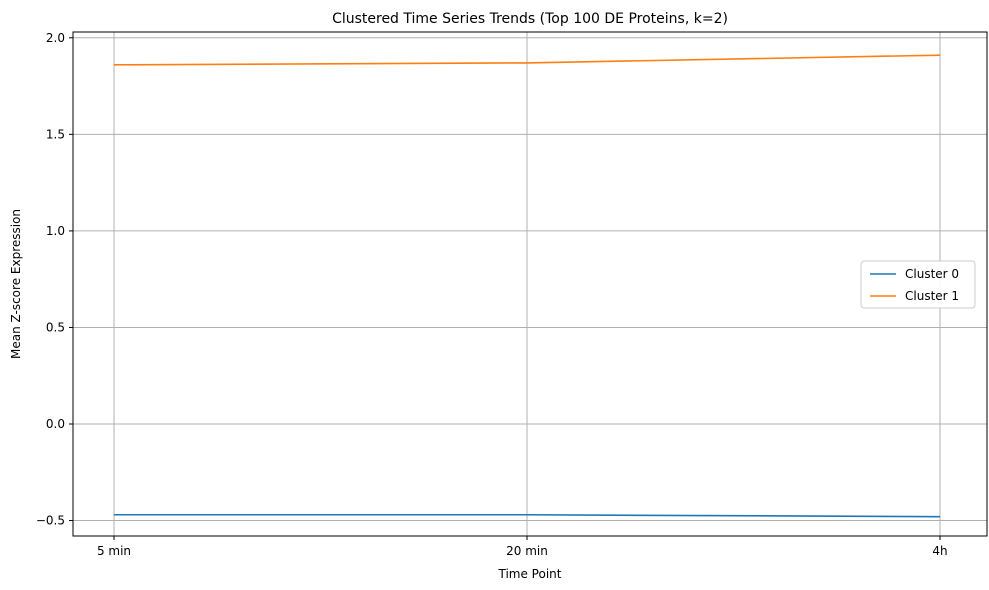 The height and width of the screenshot is (590, 989). I want to click on y-tick-label: 0.0, so click(55, 424).